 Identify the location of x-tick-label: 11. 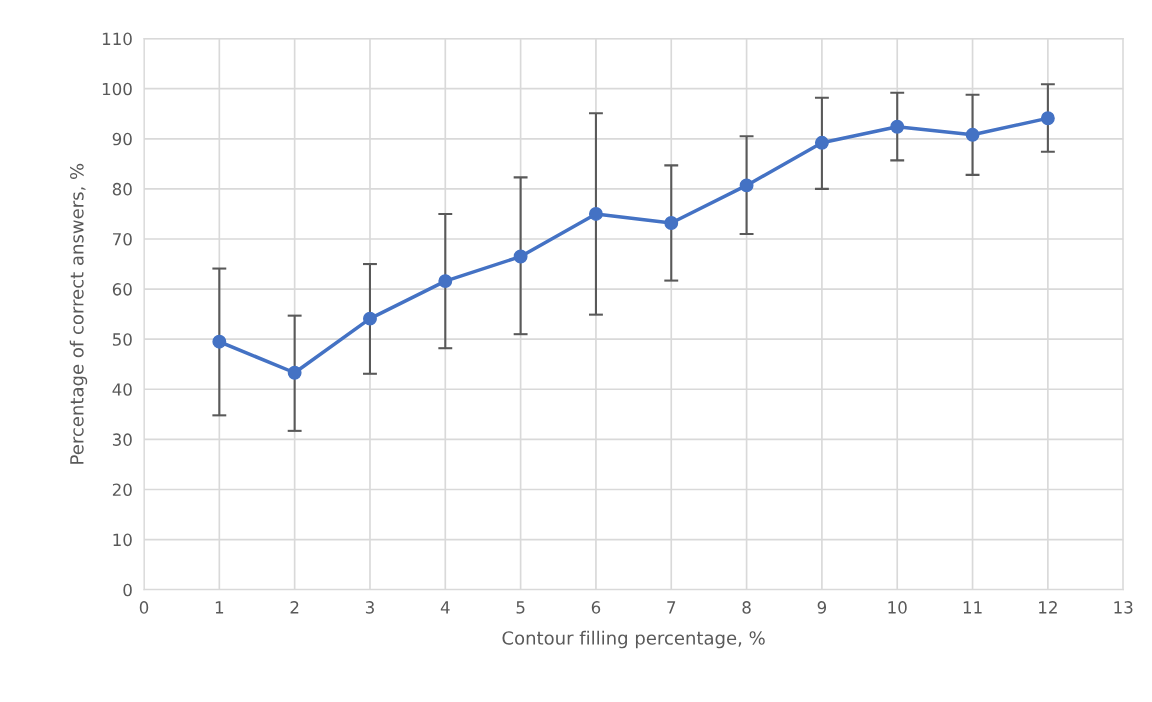
(972, 607).